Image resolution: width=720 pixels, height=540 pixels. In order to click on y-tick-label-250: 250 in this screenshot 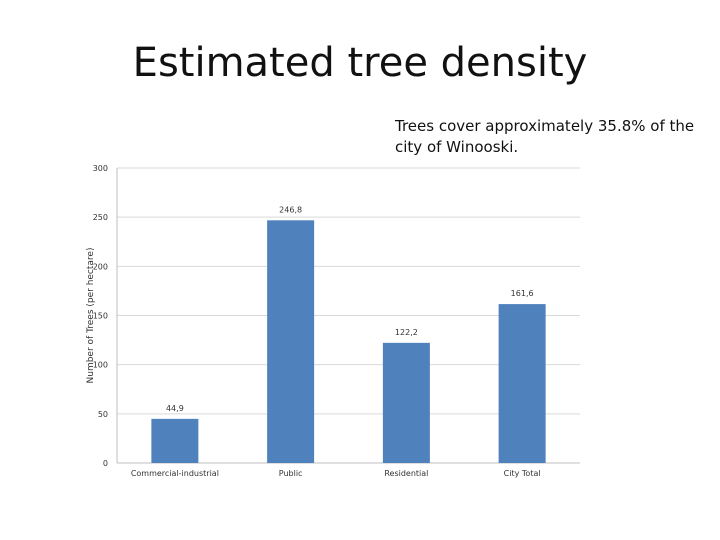, I will do `click(100, 217)`.